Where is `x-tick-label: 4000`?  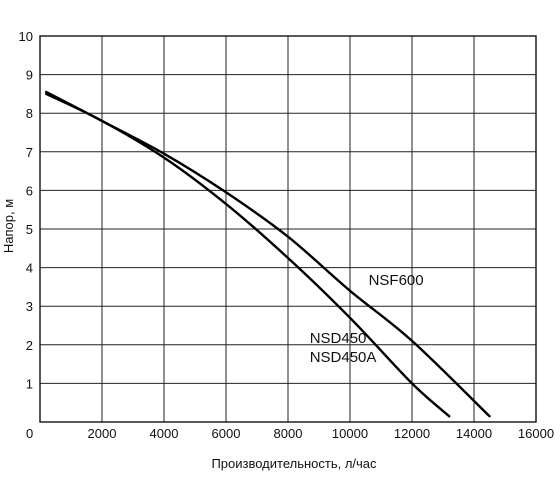
x-tick-label: 4000 is located at coordinates (164, 433).